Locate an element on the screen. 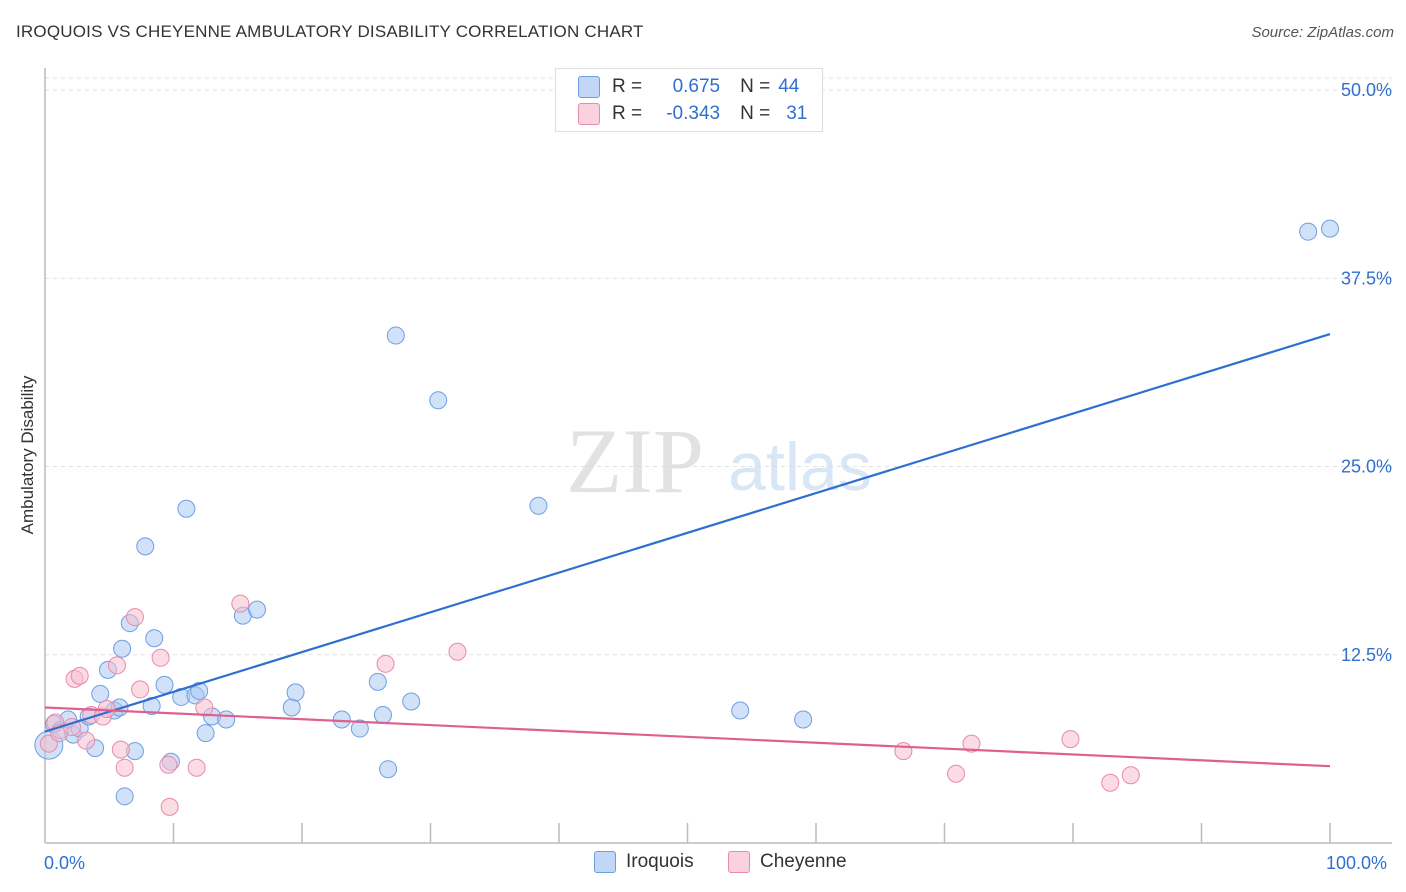 This screenshot has width=1406, height=892. legend-r-value: -0.343 is located at coordinates (693, 113).